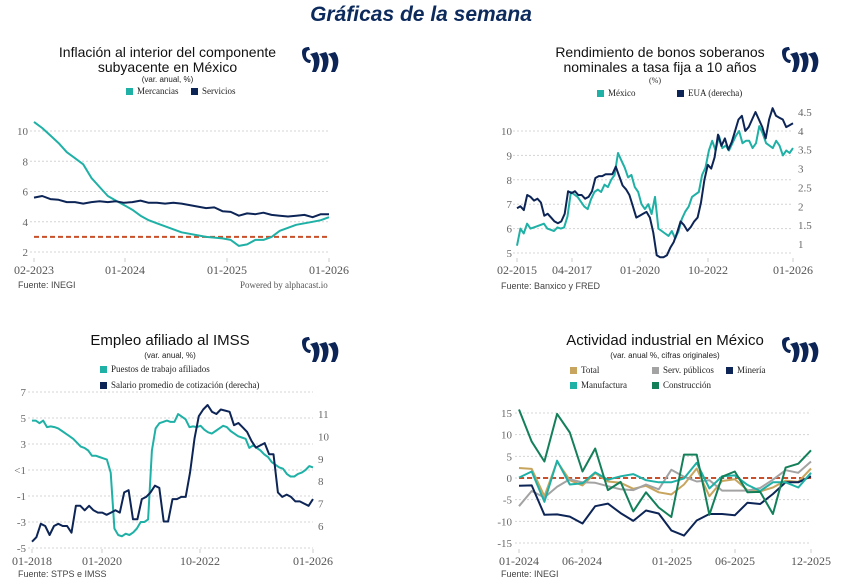  I want to click on legend-label: Minería, so click(751, 370).